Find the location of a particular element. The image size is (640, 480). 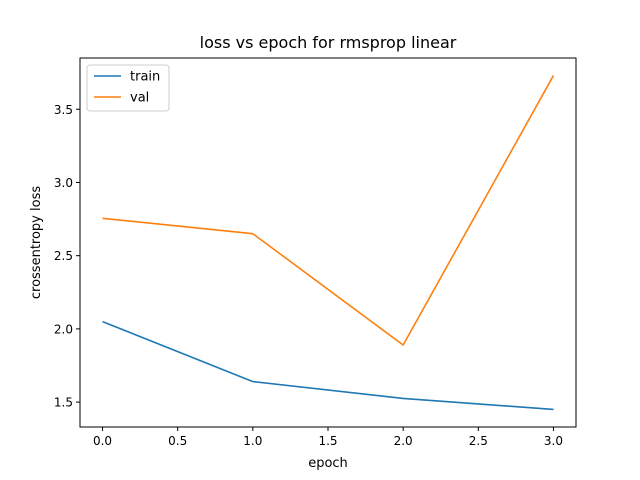

x-tick-label: 1.5 is located at coordinates (327, 441).